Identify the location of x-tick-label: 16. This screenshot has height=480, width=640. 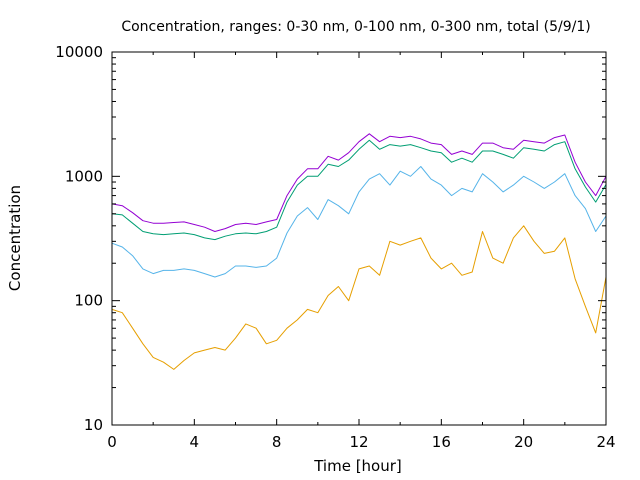
(441, 442).